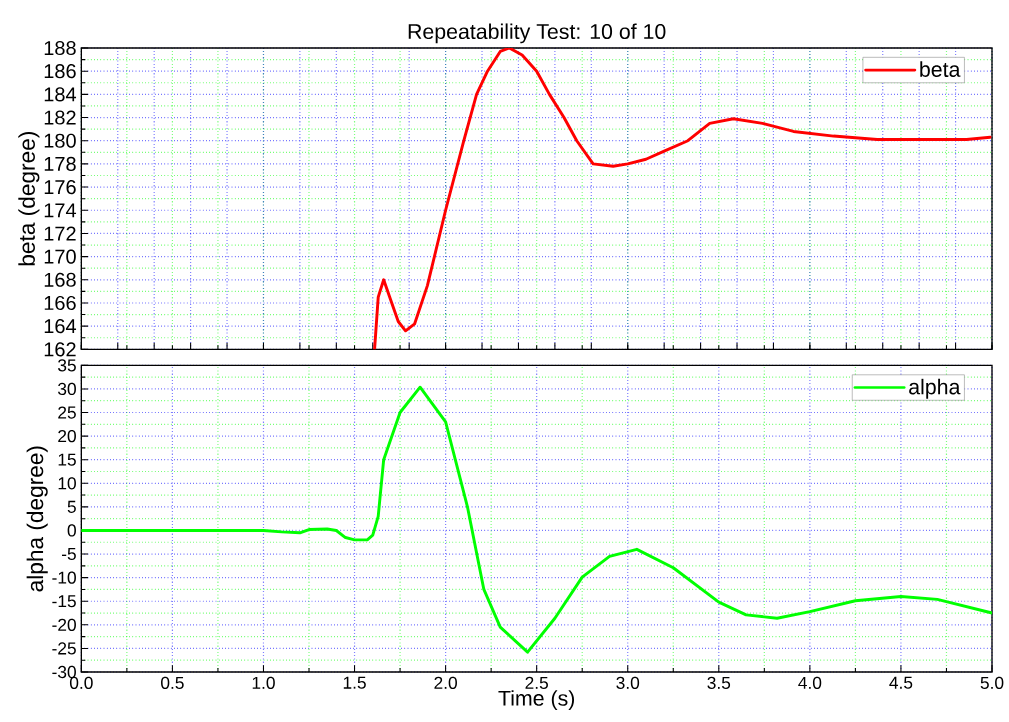 The width and height of the screenshot is (1009, 722). What do you see at coordinates (901, 682) in the screenshot?
I see `x-tick-label: 4.5` at bounding box center [901, 682].